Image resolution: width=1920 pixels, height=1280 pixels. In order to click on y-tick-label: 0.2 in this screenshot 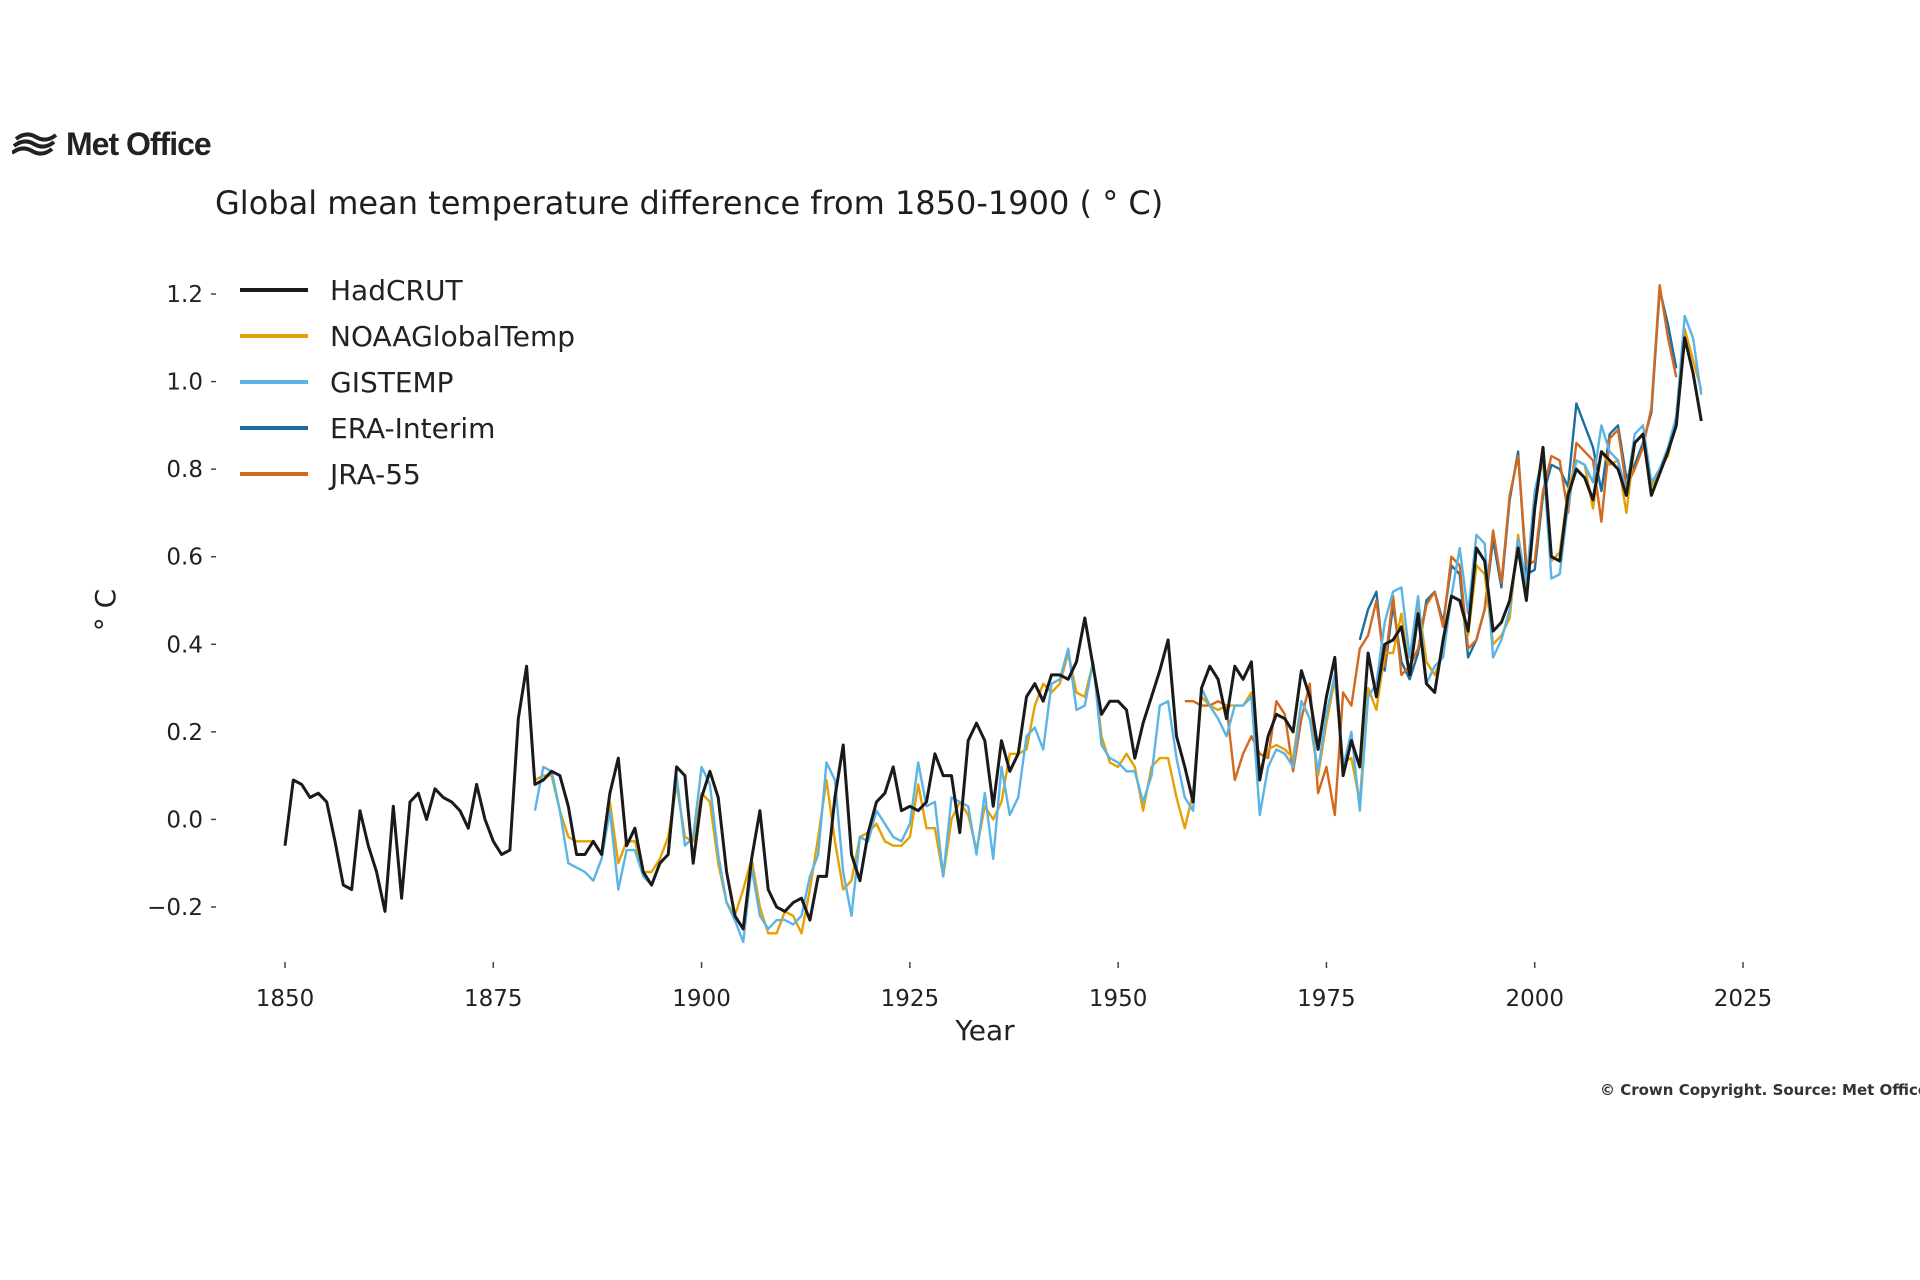, I will do `click(184, 733)`.